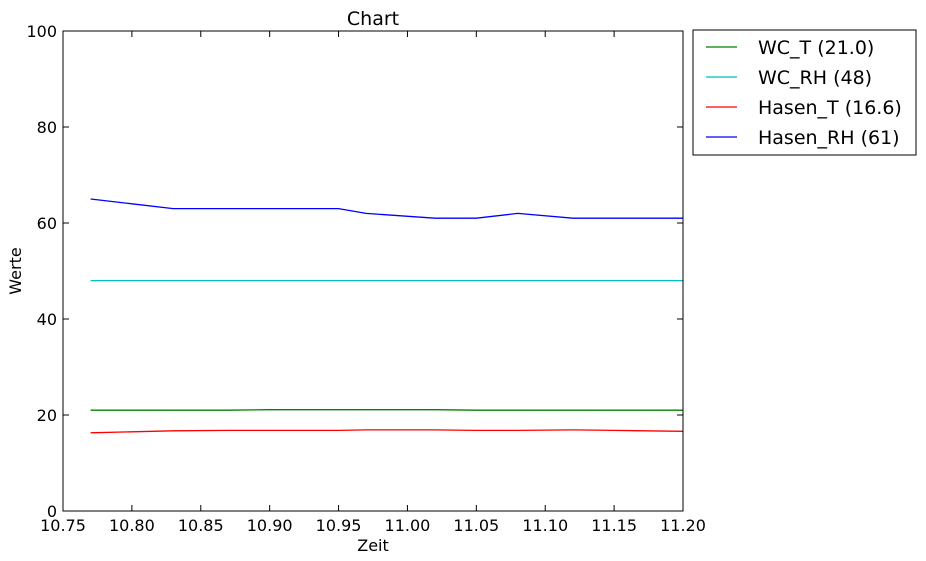 Image resolution: width=926 pixels, height=561 pixels. Describe the element at coordinates (63, 525) in the screenshot. I see `x-tick-label: 10.75` at that location.